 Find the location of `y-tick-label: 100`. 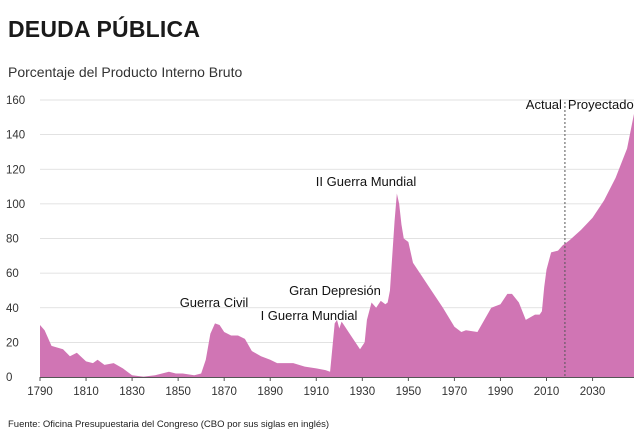

y-tick-label: 100 is located at coordinates (15, 205).